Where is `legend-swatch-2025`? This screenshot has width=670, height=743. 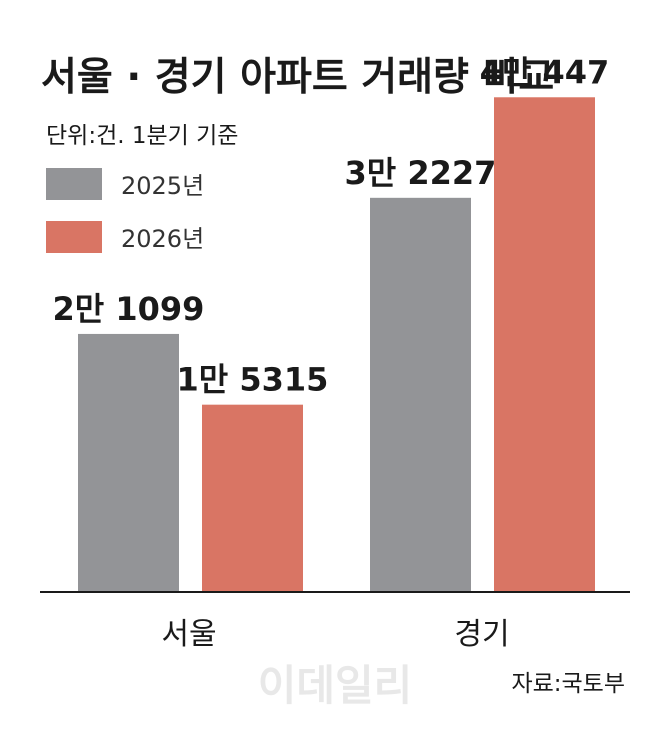
legend-swatch-2025 is located at coordinates (74, 184).